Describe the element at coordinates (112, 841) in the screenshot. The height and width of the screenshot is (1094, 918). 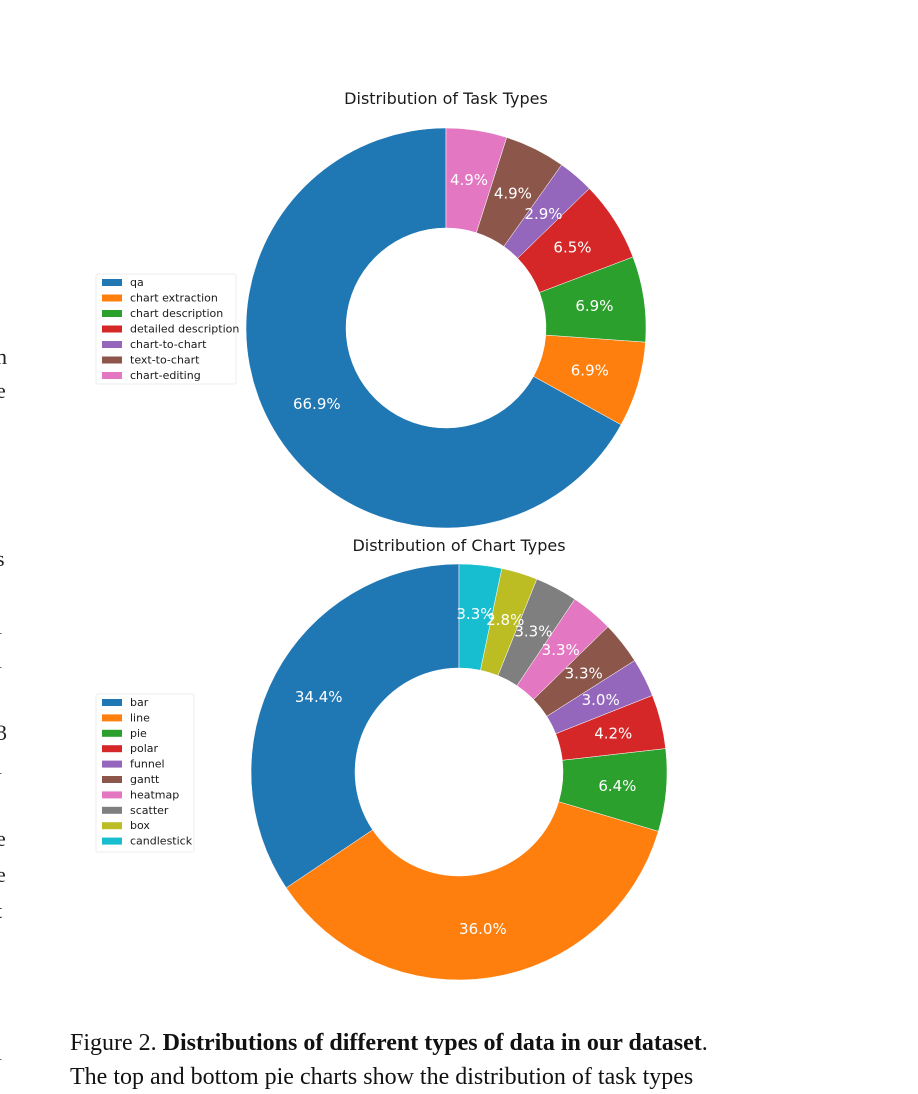
I see `legend-swatch-candlestick` at that location.